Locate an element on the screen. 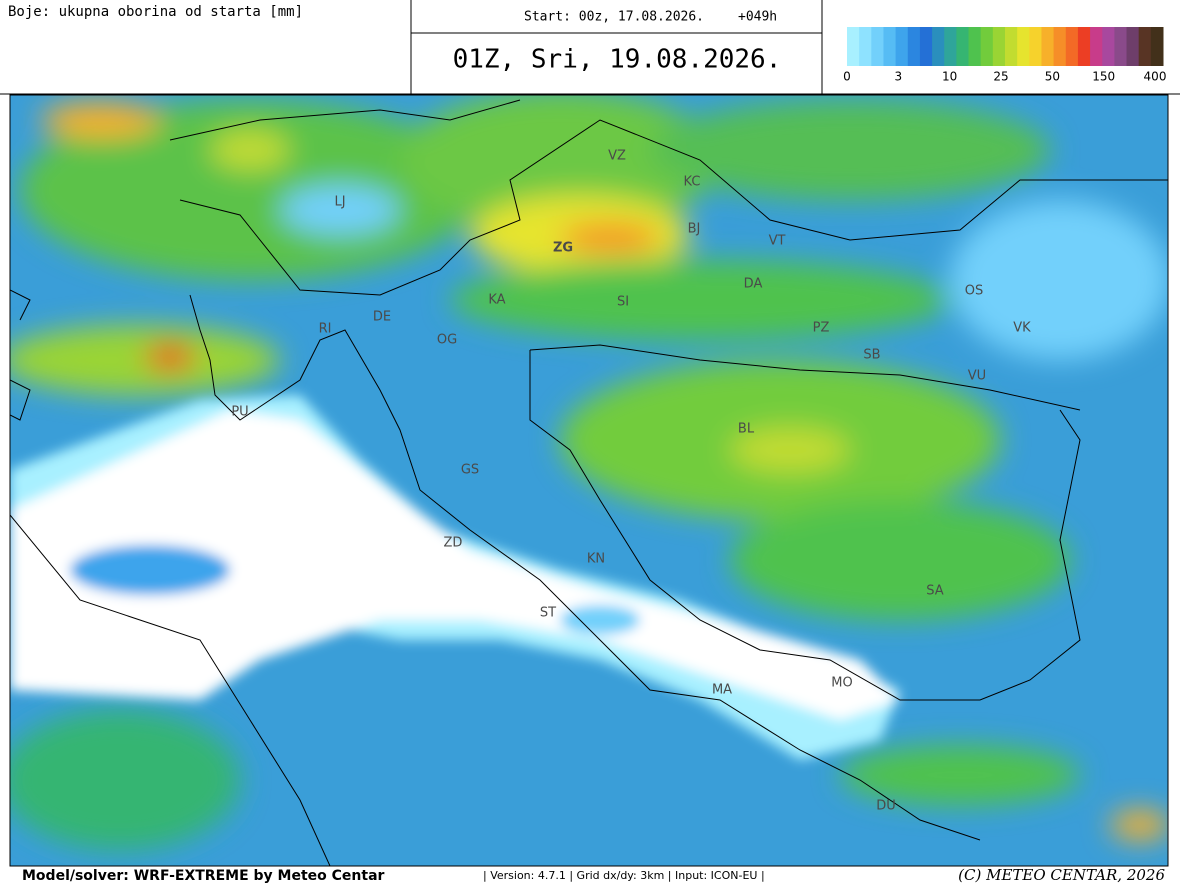 The height and width of the screenshot is (885, 1180). footer-copyright: (C) METEO CENTAR, 2026 is located at coordinates (1061, 875).